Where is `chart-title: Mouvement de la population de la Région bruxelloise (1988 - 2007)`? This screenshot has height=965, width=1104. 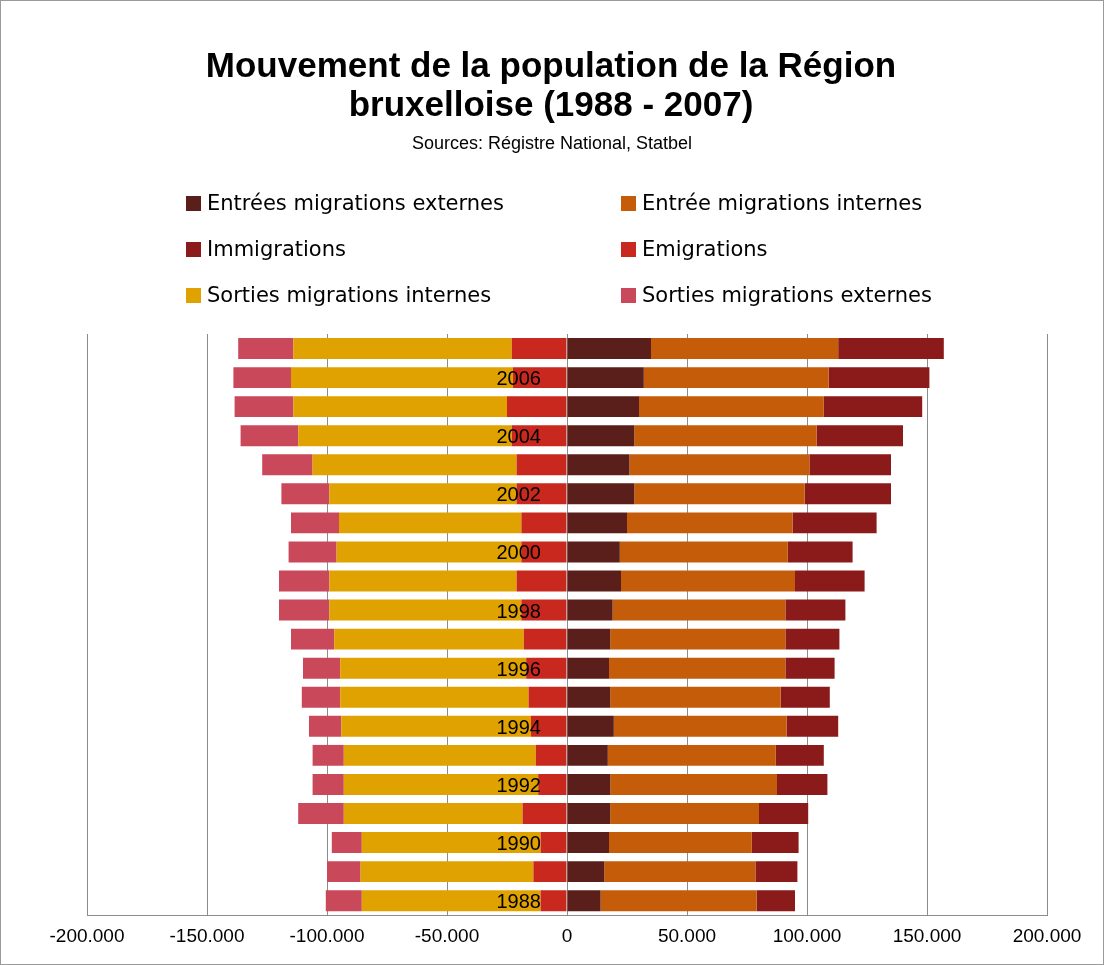 chart-title: Mouvement de la population de la Région bruxelloise (1988 - 2007) is located at coordinates (551, 84).